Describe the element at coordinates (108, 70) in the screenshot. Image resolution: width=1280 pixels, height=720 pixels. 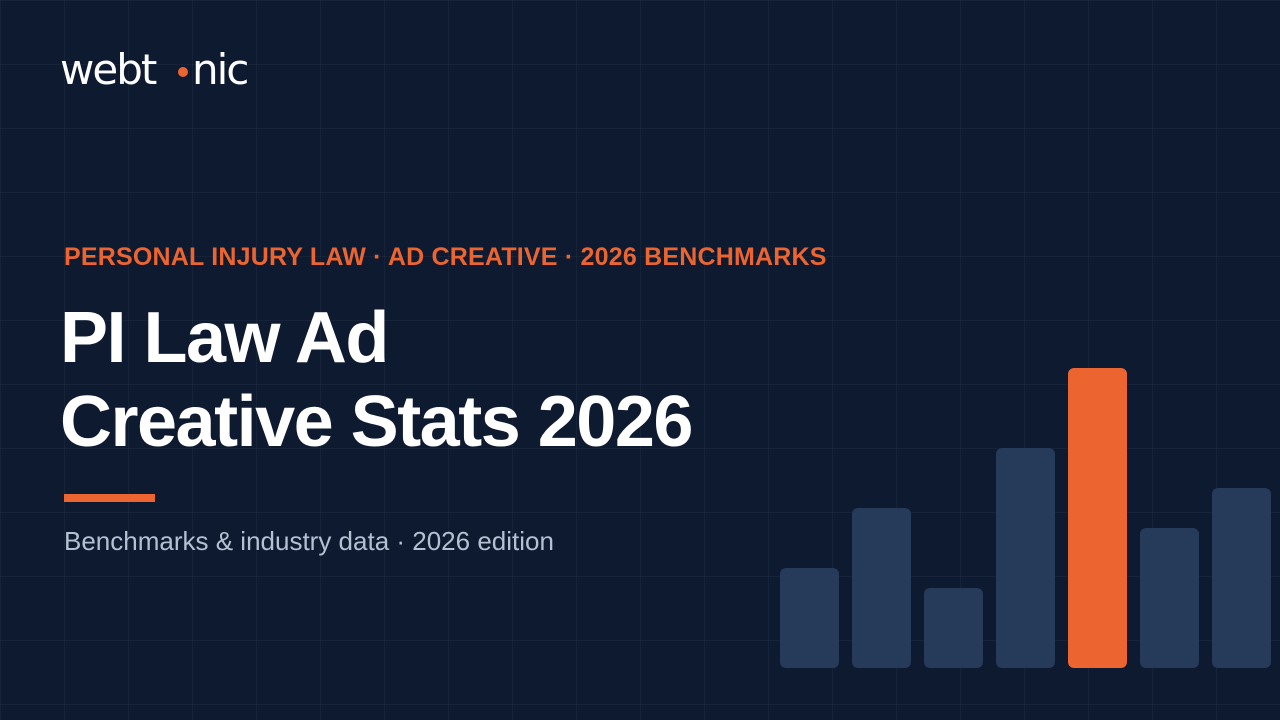
I see `svg-text: webt` at that location.